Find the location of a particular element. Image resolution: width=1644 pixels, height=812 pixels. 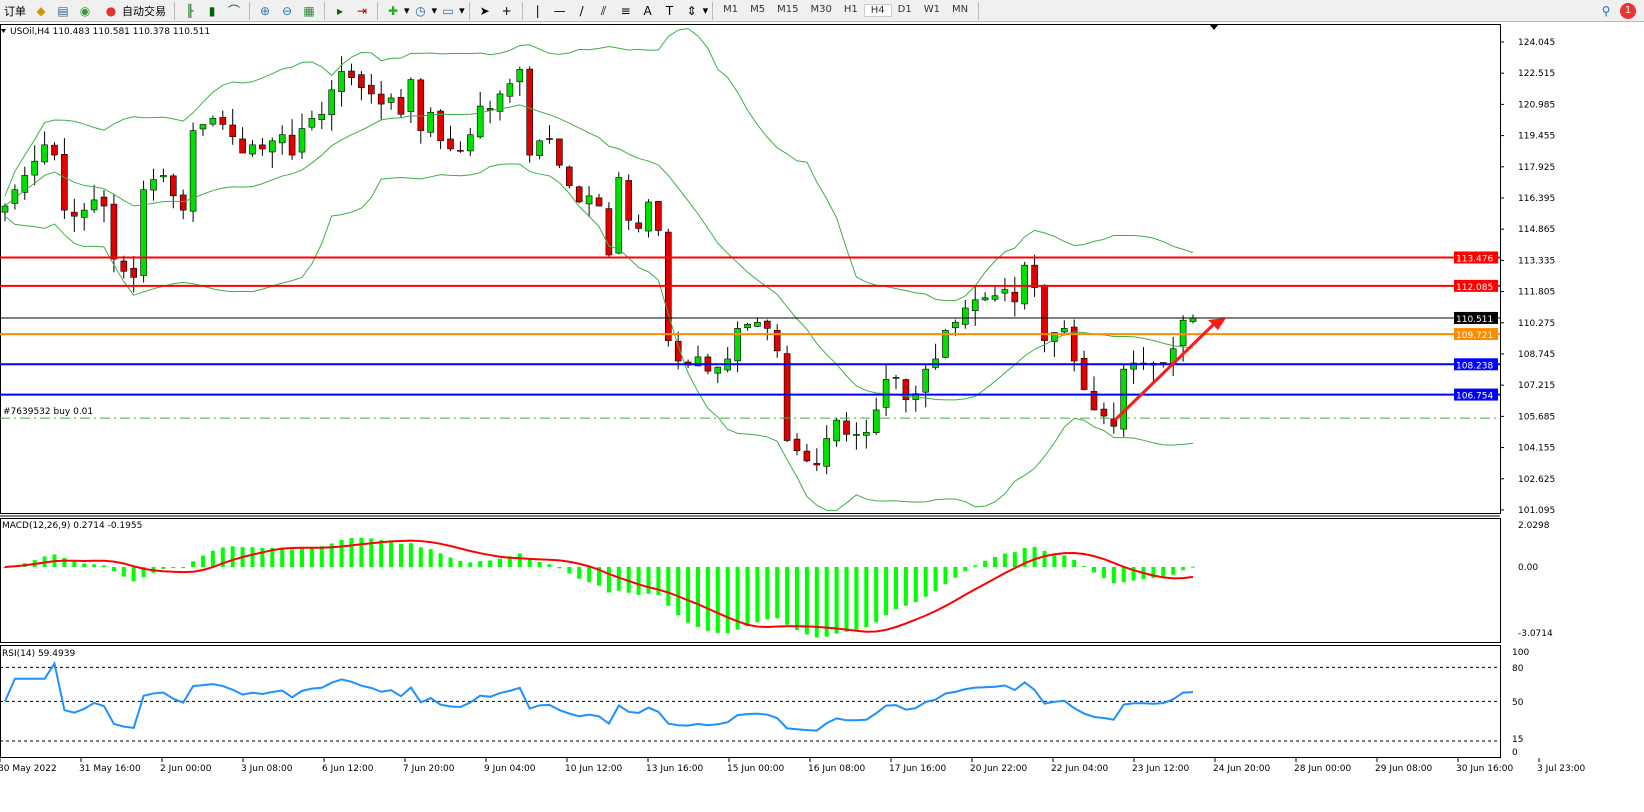

equidistant-channel-icon: ⫽ is located at coordinates (603, 10).